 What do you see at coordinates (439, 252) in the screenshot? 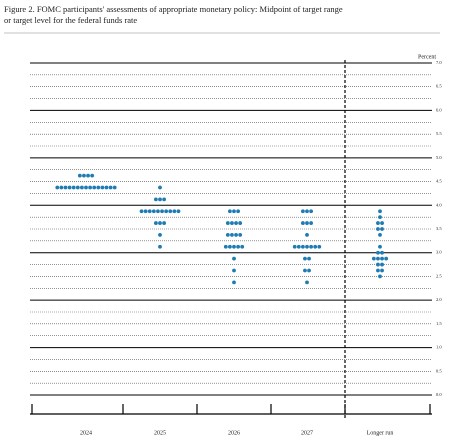
I see `y-tick-label: 3.0` at bounding box center [439, 252].